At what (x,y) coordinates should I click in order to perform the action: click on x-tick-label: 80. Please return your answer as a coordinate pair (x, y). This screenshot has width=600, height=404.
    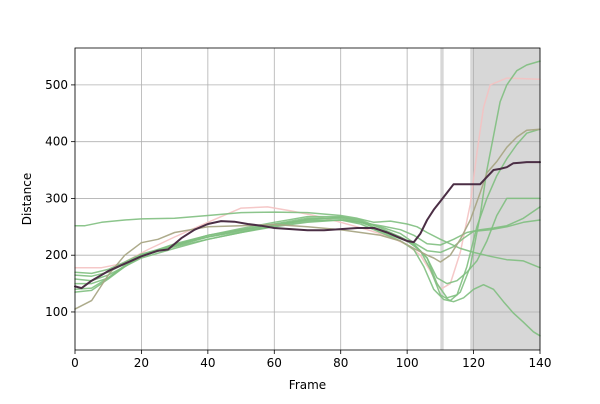
    Looking at the image, I should click on (340, 363).